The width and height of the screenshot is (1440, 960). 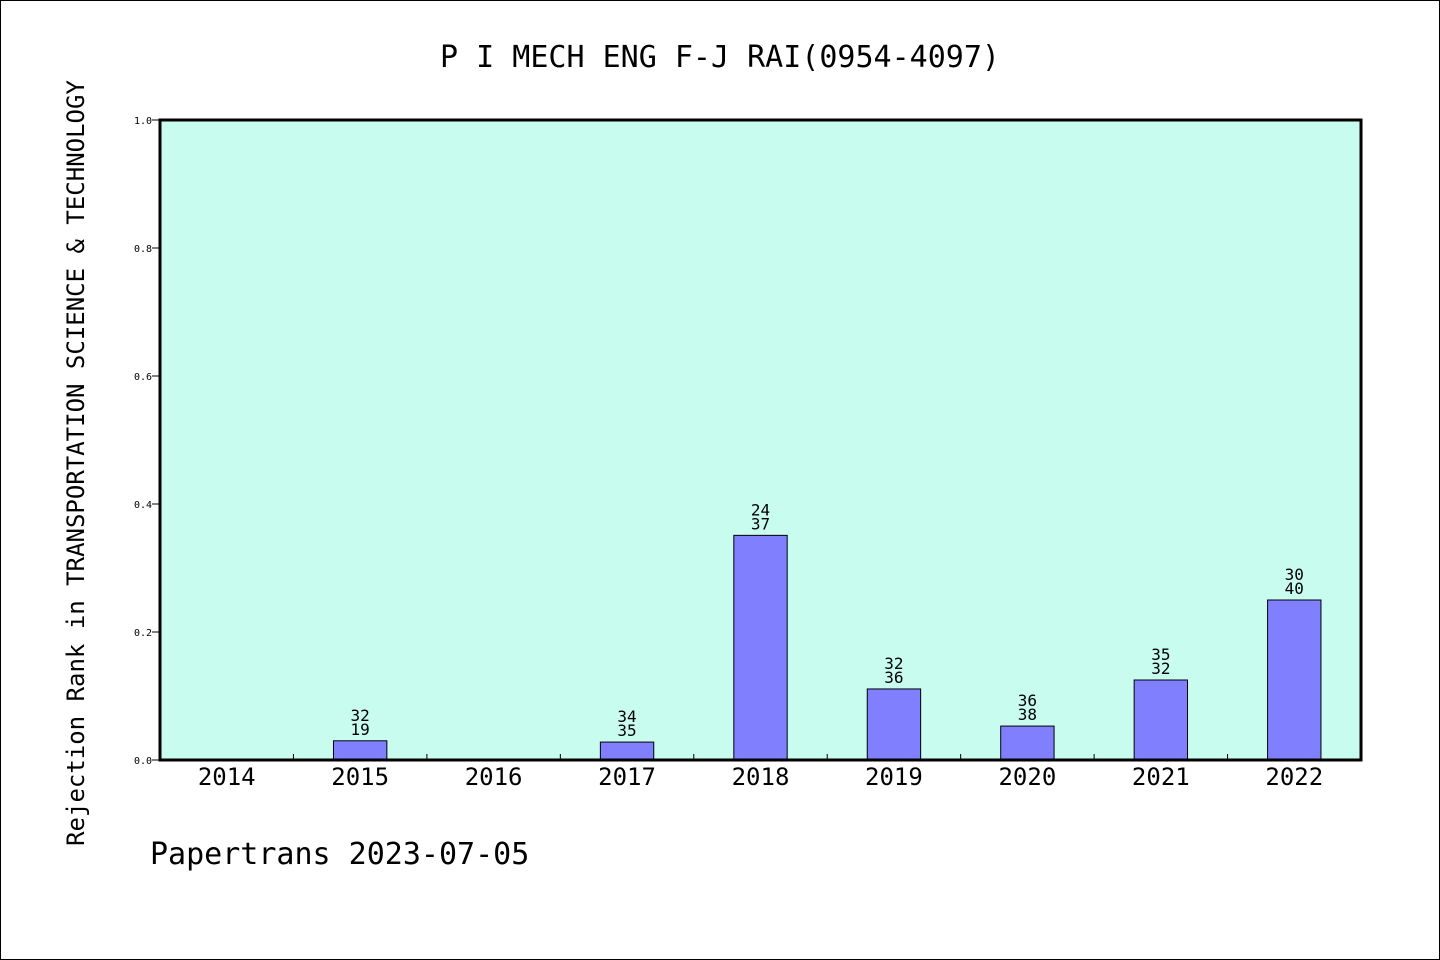 What do you see at coordinates (360, 729) in the screenshot?
I see `bar-label-bottom: 19` at bounding box center [360, 729].